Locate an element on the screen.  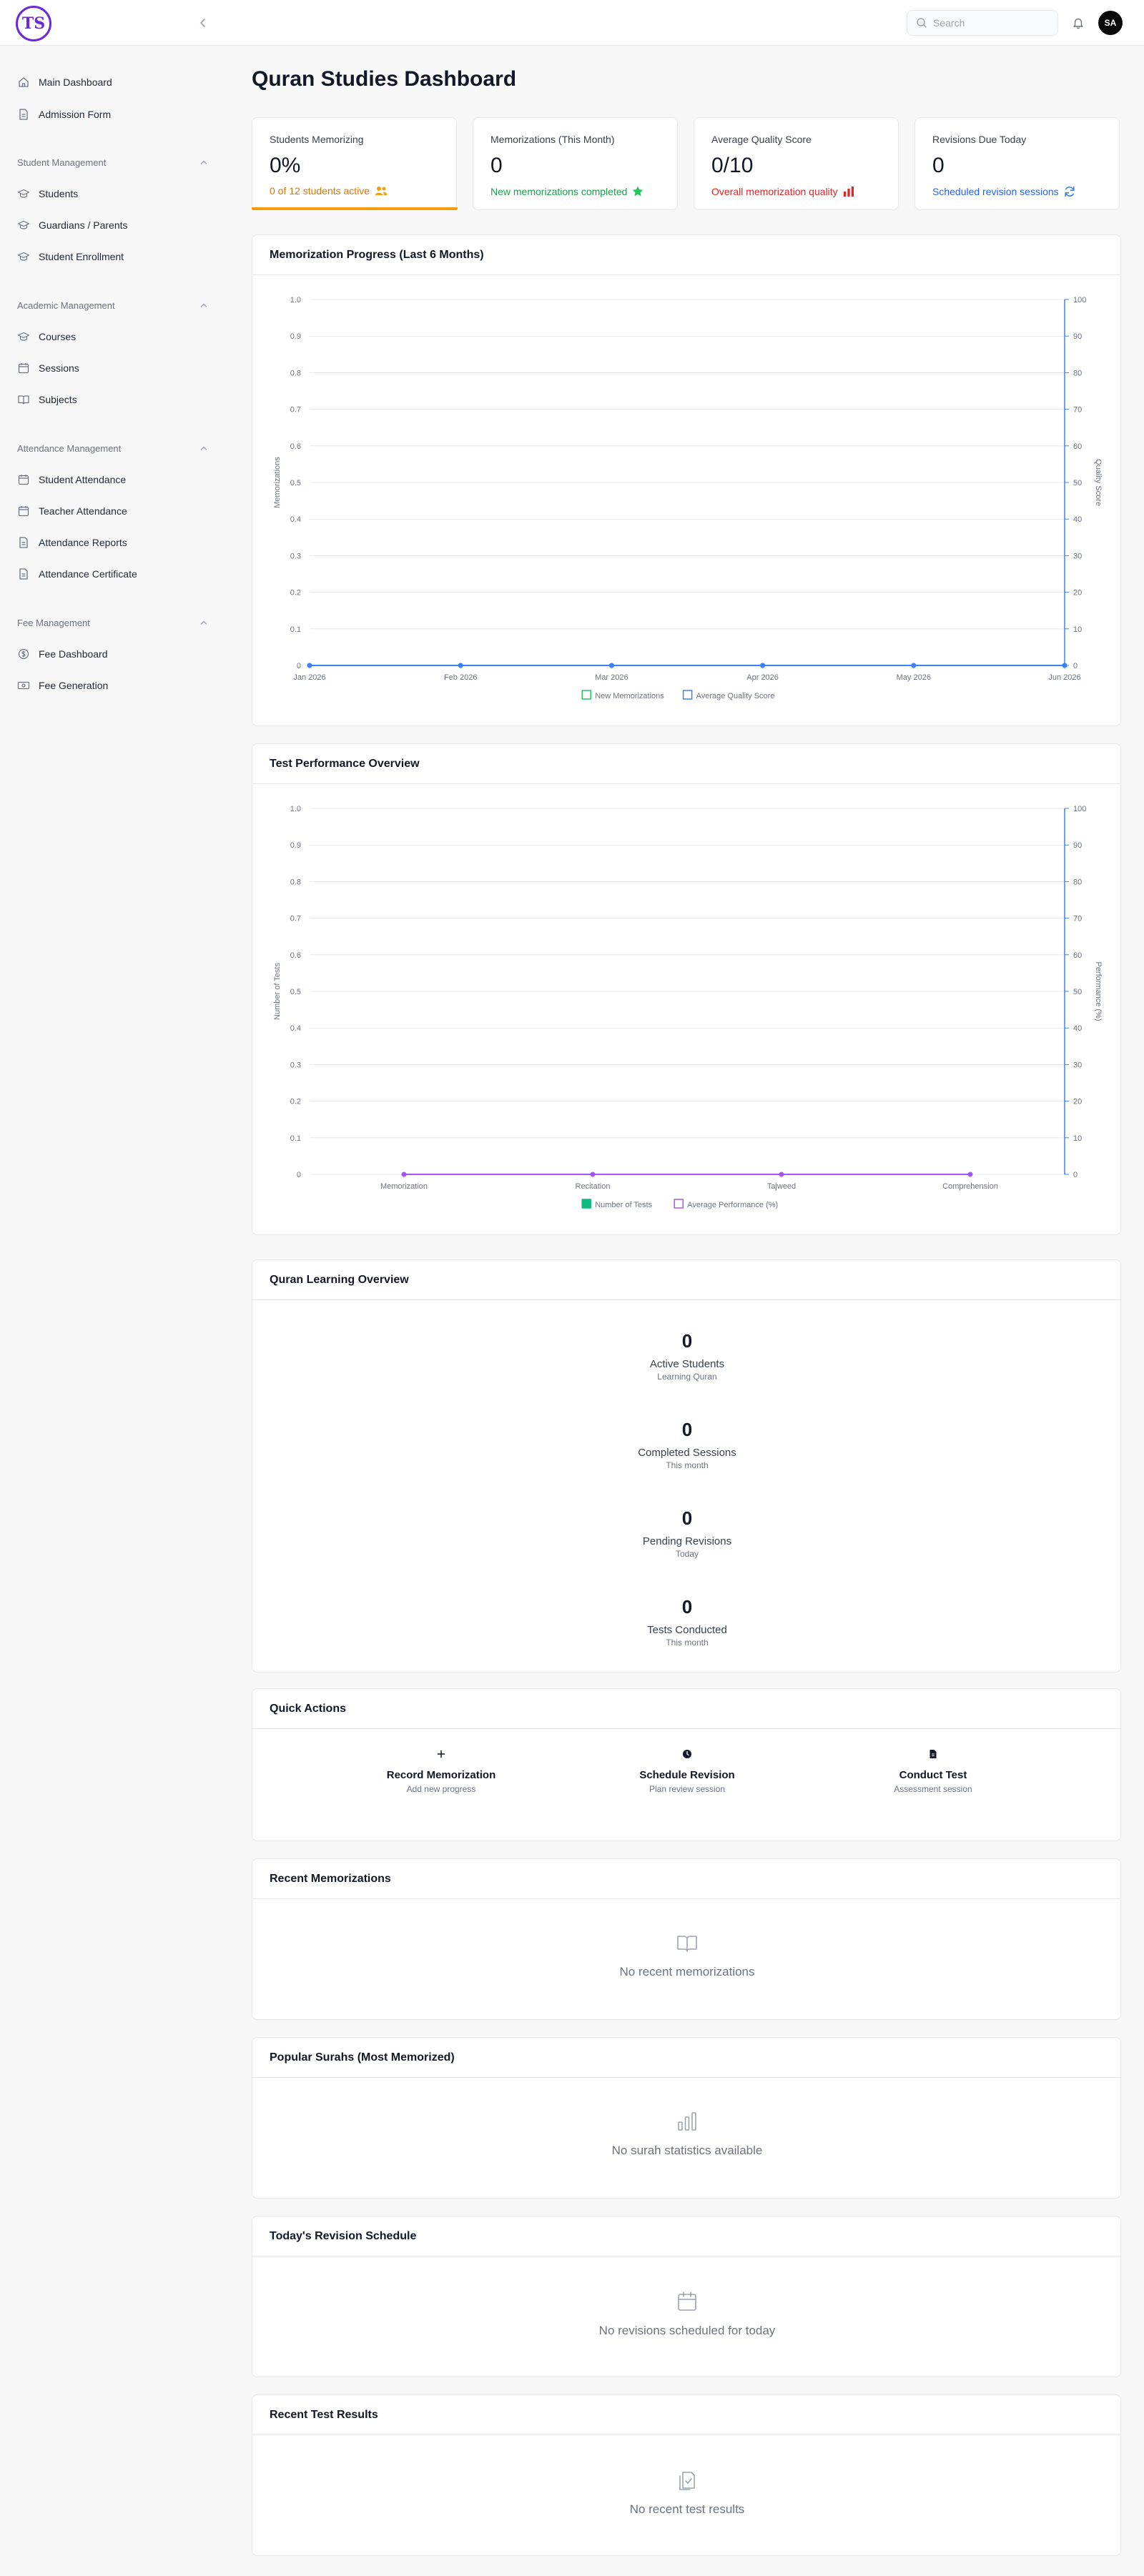
sidebar-item-main-dashboard: Main Dashboard is located at coordinates (64, 82).